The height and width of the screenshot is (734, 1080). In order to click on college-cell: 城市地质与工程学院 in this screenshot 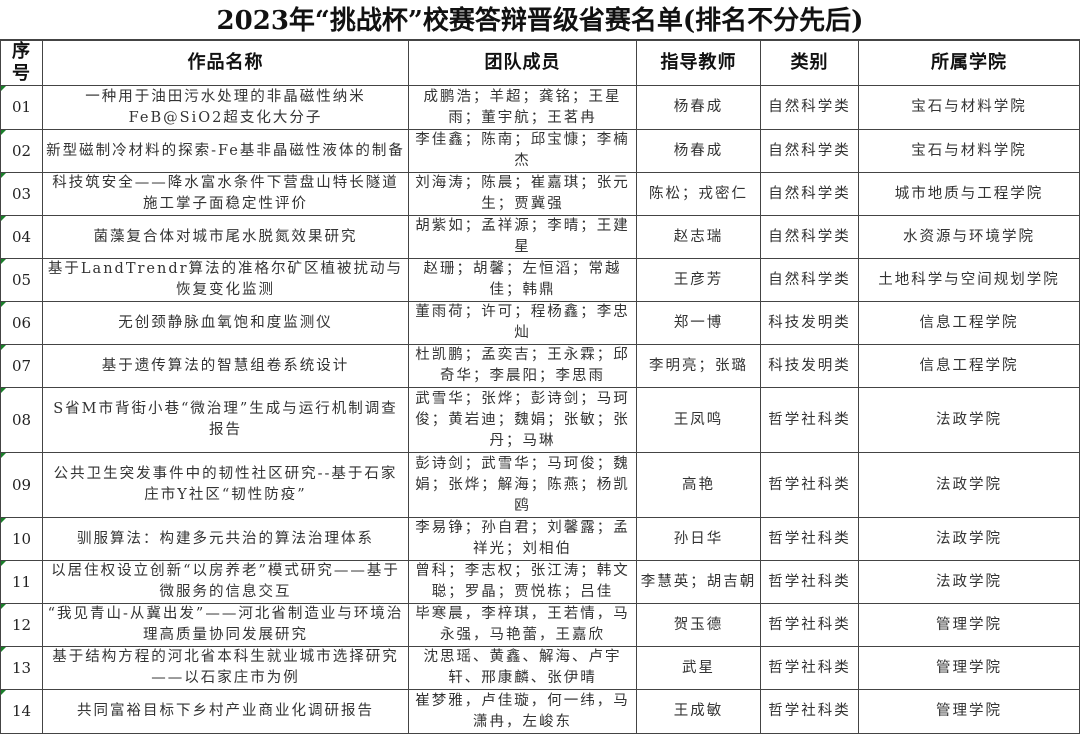, I will do `click(969, 194)`.